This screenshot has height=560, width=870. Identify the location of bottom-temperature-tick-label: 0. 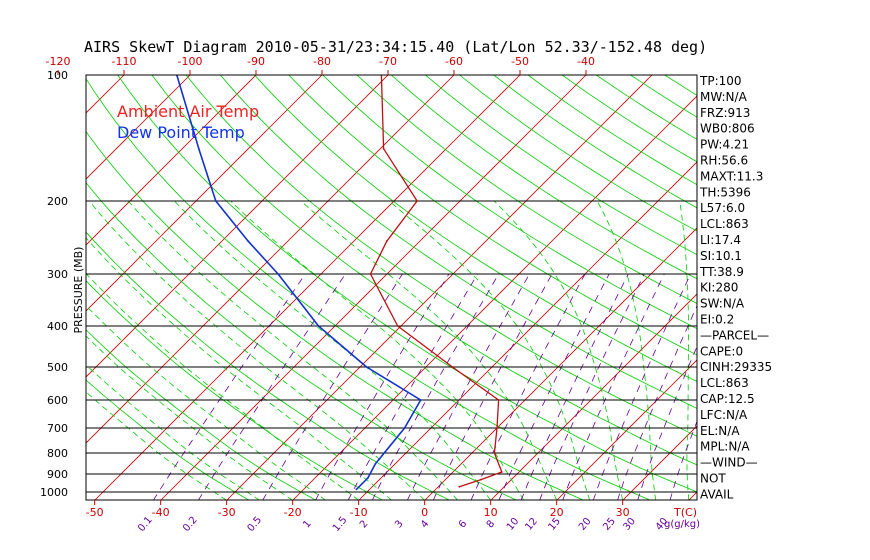
(424, 512).